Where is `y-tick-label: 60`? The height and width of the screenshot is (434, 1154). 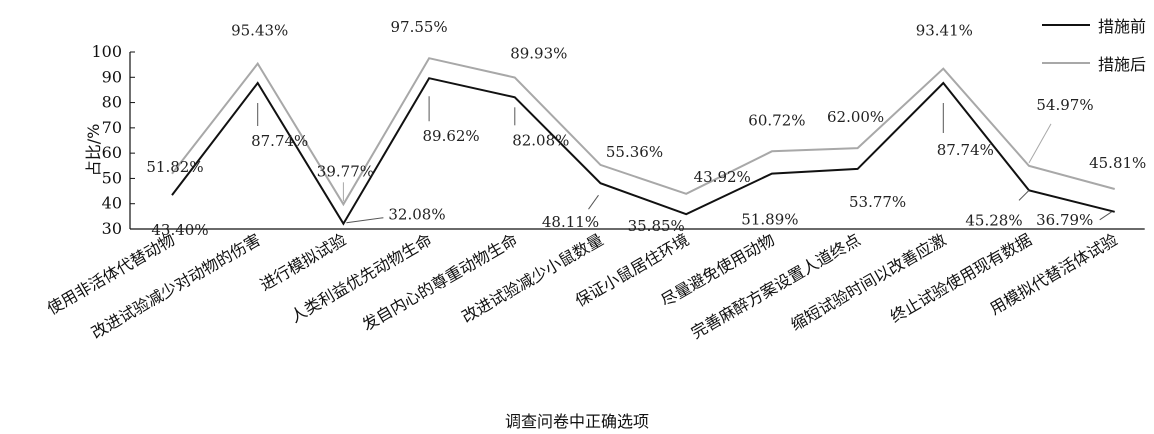
y-tick-label: 60 is located at coordinates (112, 152).